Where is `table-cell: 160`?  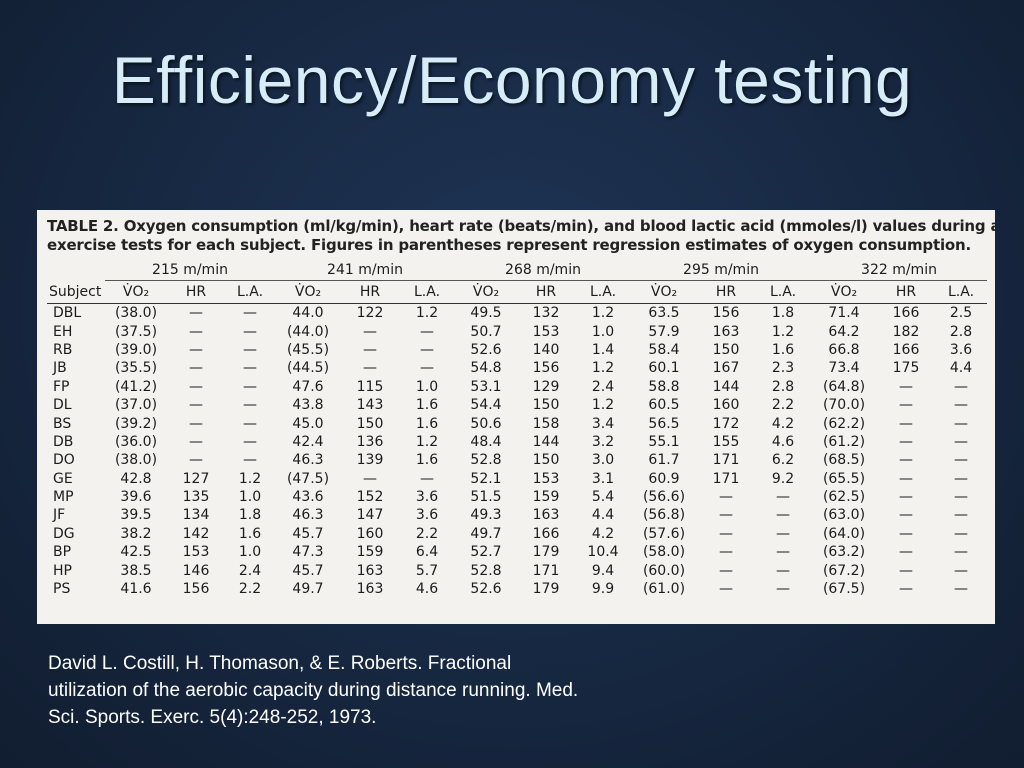
table-cell: 160 is located at coordinates (370, 533).